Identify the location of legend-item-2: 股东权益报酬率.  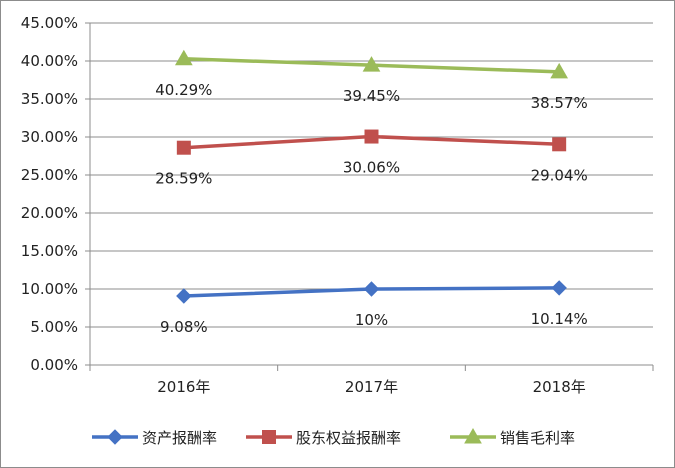
(323, 438).